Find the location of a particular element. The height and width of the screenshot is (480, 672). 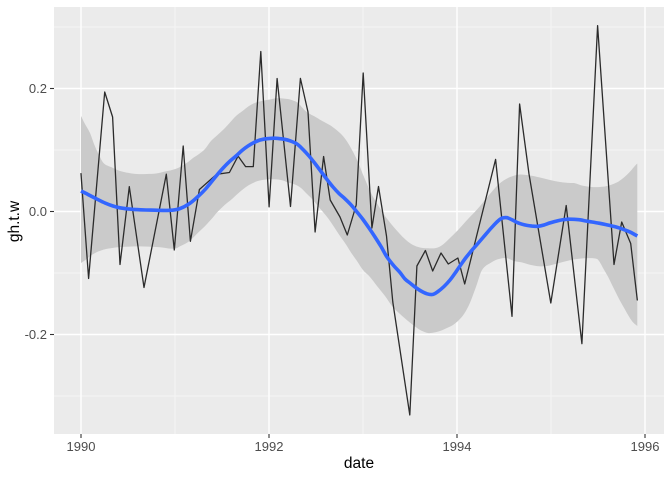

svg-text: 1996 is located at coordinates (645, 446).